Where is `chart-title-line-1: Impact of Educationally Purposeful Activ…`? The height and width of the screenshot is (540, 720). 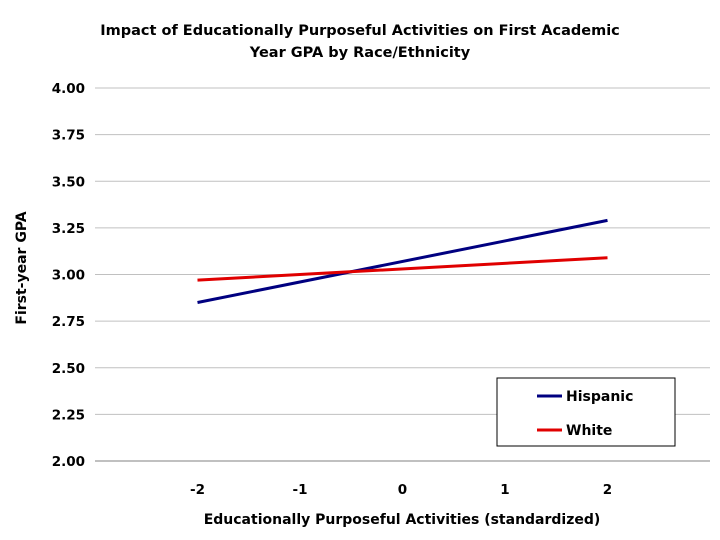 chart-title-line-1: Impact of Educationally Purposeful Activ… is located at coordinates (360, 31).